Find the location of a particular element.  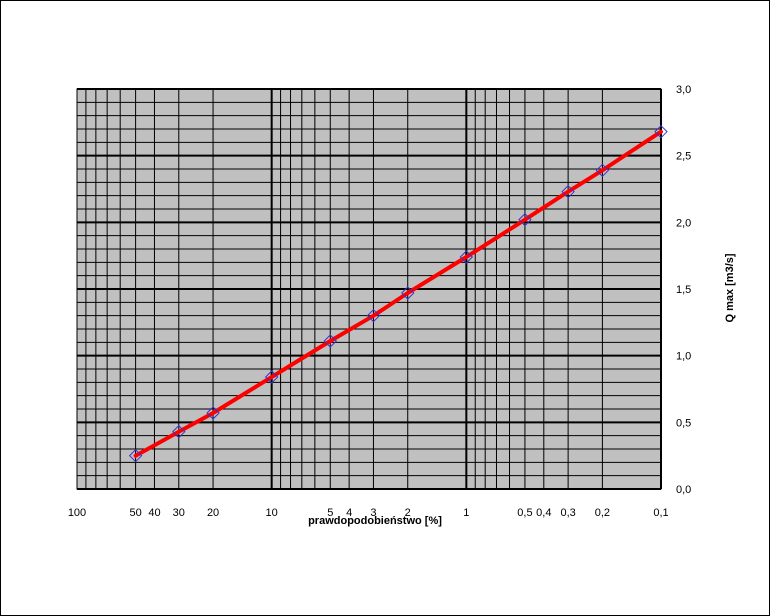

y-tick-label: 0,0 is located at coordinates (683, 490).